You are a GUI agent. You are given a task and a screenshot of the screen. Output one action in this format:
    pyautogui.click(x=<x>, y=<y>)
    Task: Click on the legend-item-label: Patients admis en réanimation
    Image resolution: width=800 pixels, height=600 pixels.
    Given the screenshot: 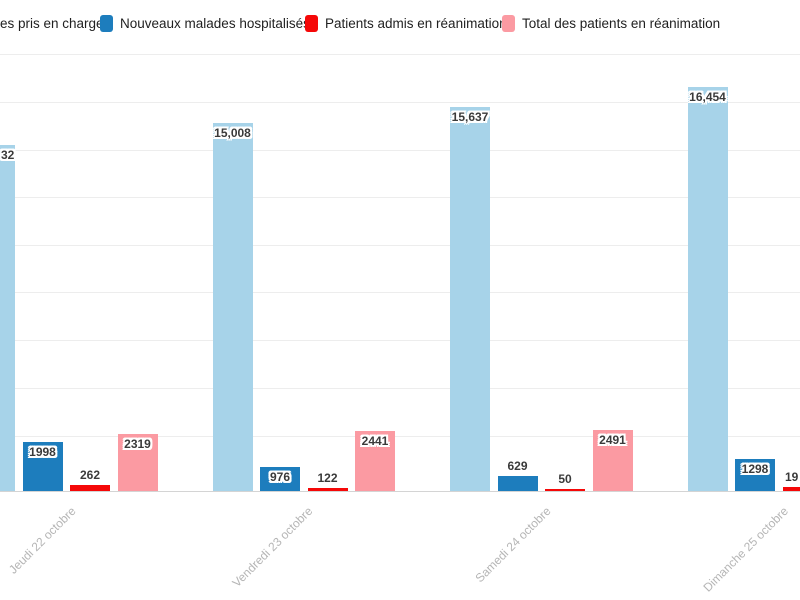 What is the action you would take?
    pyautogui.click(x=416, y=23)
    